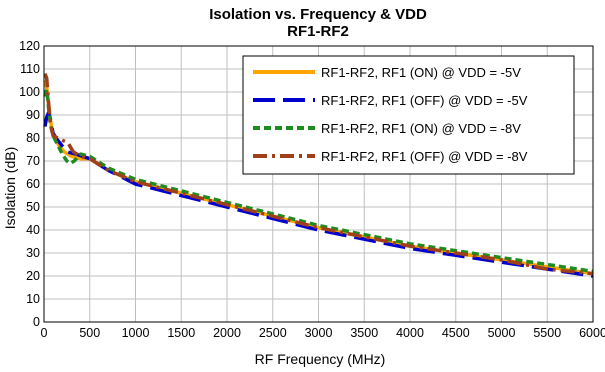 The height and width of the screenshot is (372, 605). Describe the element at coordinates (33, 230) in the screenshot. I see `y-tick-label: 40` at that location.